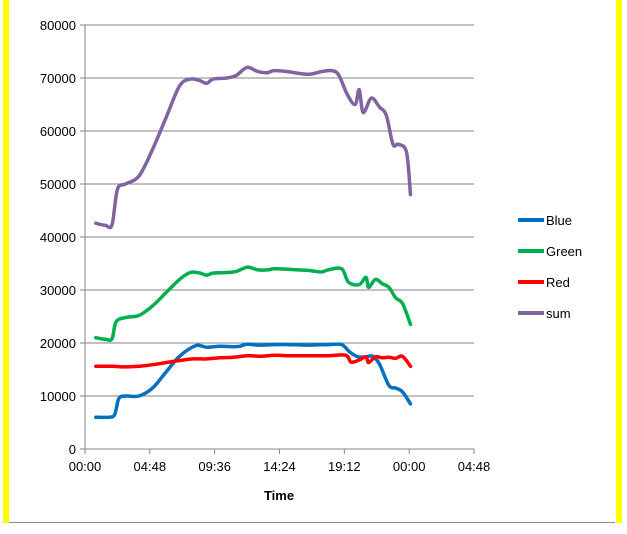 The width and height of the screenshot is (627, 534). Describe the element at coordinates (253, 304) in the screenshot. I see `series-line-green` at that location.